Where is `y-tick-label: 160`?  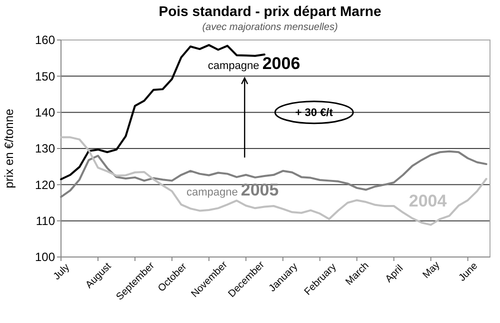
y-tick-label: 160 is located at coordinates (45, 40).